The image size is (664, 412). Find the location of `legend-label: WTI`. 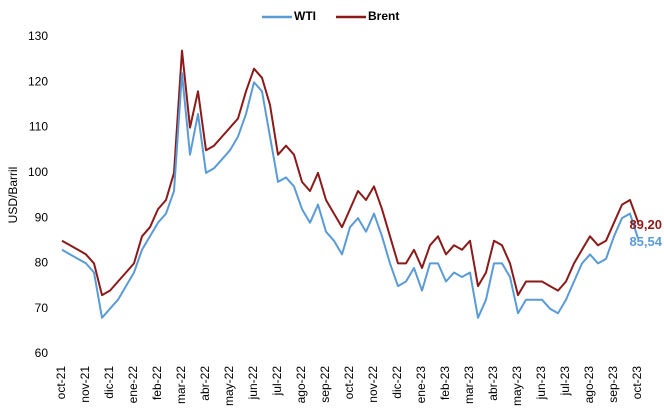

legend-label: WTI is located at coordinates (305, 16).